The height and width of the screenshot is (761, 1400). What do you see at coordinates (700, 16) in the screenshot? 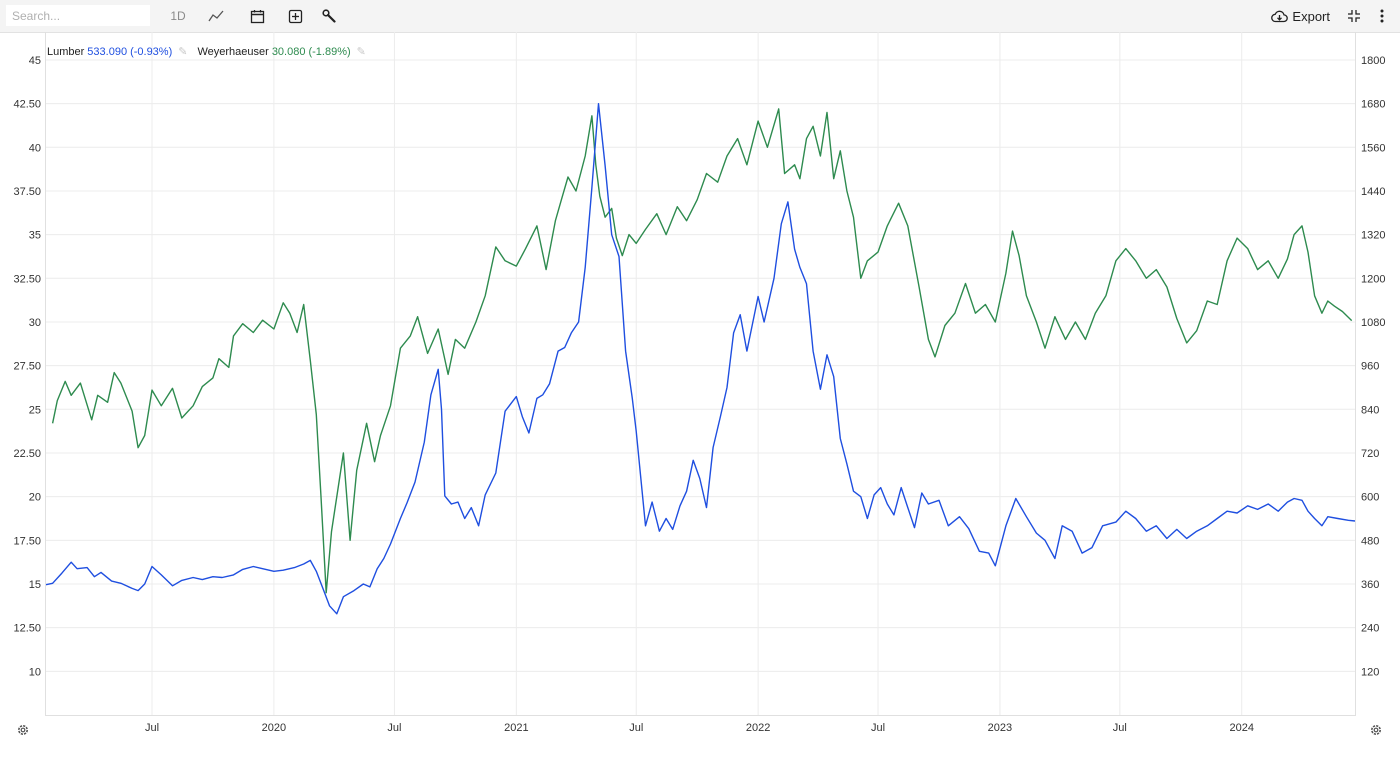
I see `toolbar: 1D Export` at bounding box center [700, 16].